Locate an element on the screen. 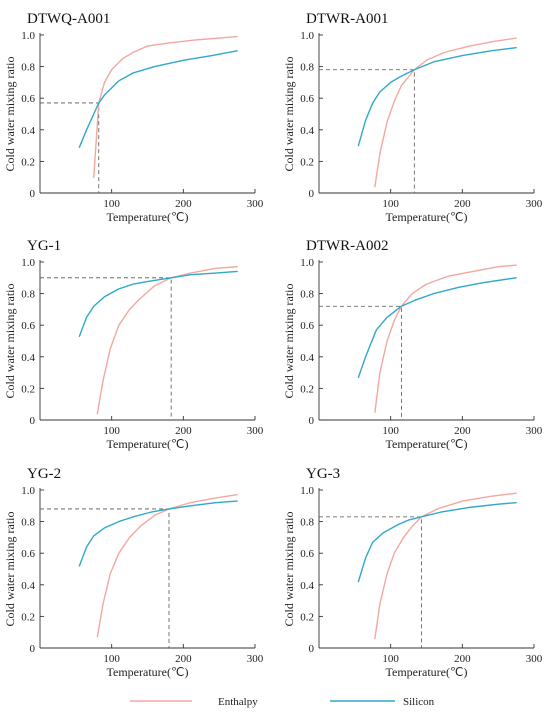  legend-enthalpy-label: Enthalpy is located at coordinates (238, 702).